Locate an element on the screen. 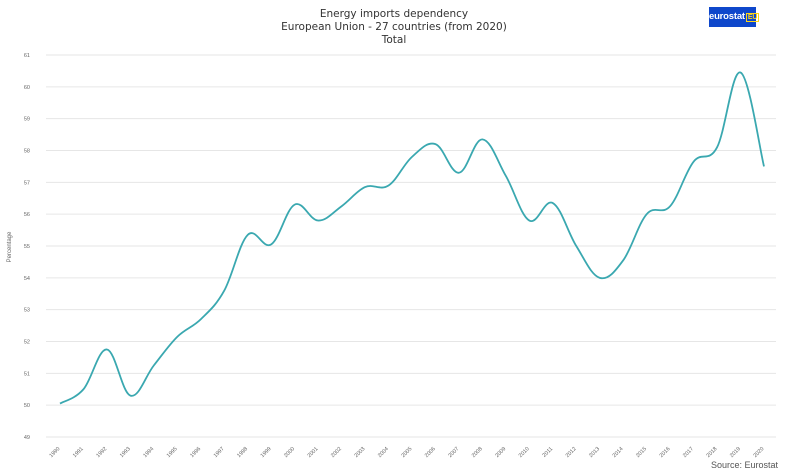 The image size is (788, 473). x-tick-label-2020: 2020 is located at coordinates (759, 452).